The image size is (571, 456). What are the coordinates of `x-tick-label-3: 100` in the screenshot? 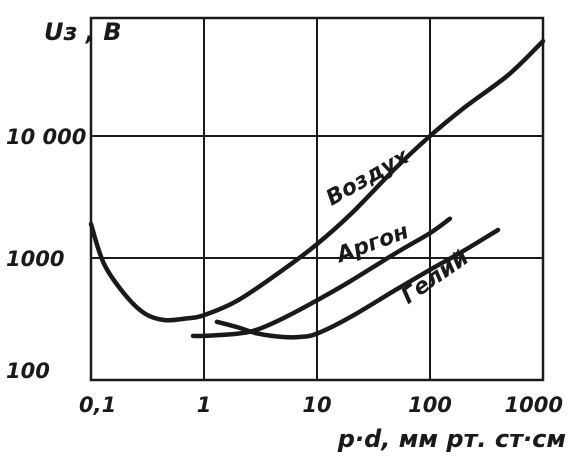 It's located at (430, 405).